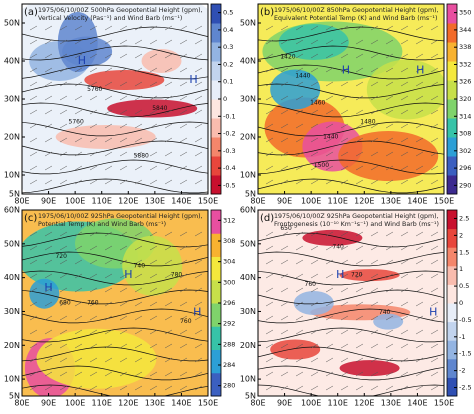  Describe the element at coordinates (465, 185) in the screenshot. I see `colorbar-tick-label: 290` at that location.